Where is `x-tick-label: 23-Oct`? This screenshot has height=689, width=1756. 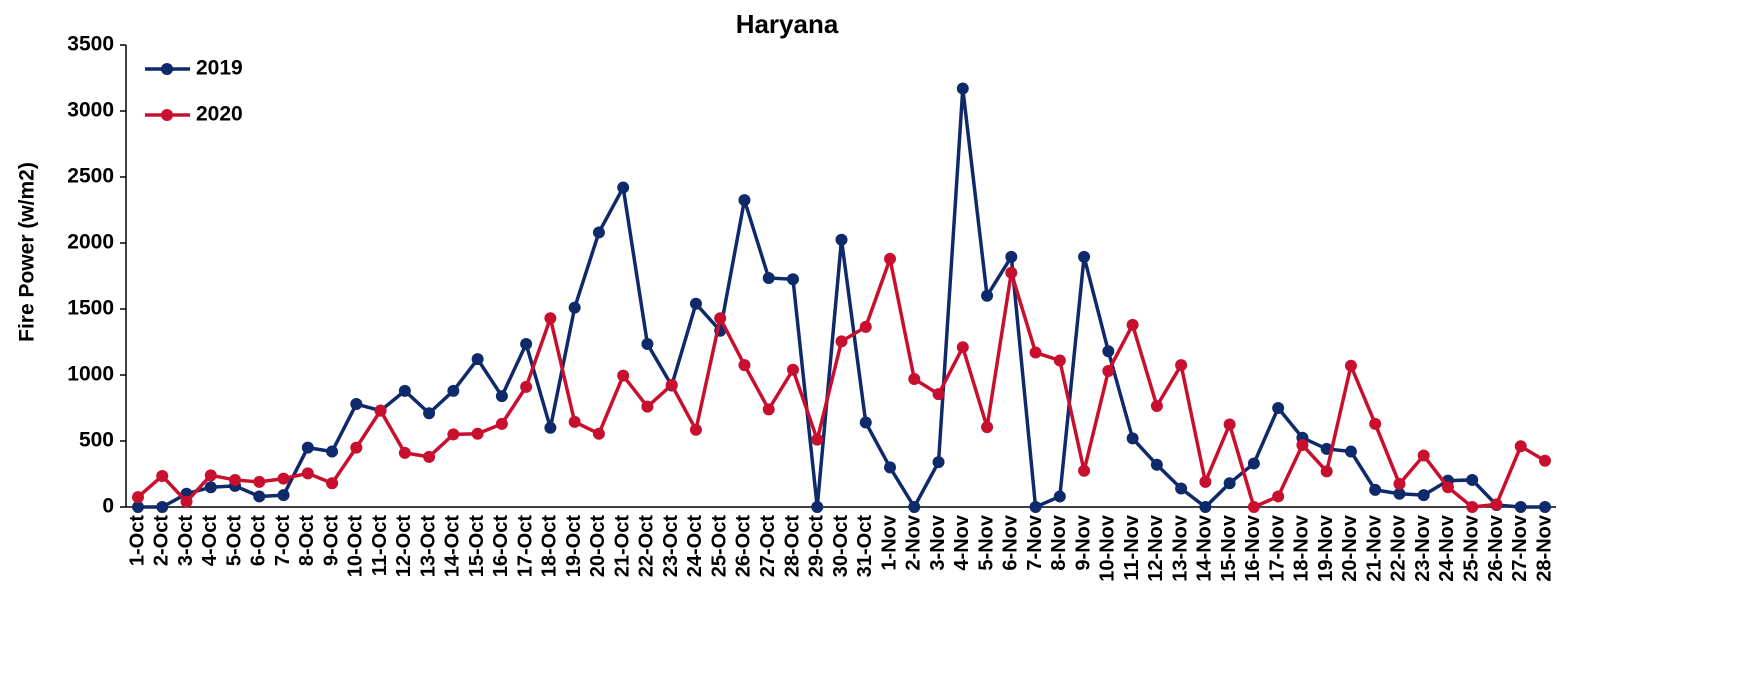
x-tick-label: 23-Oct is located at coordinates (671, 546).